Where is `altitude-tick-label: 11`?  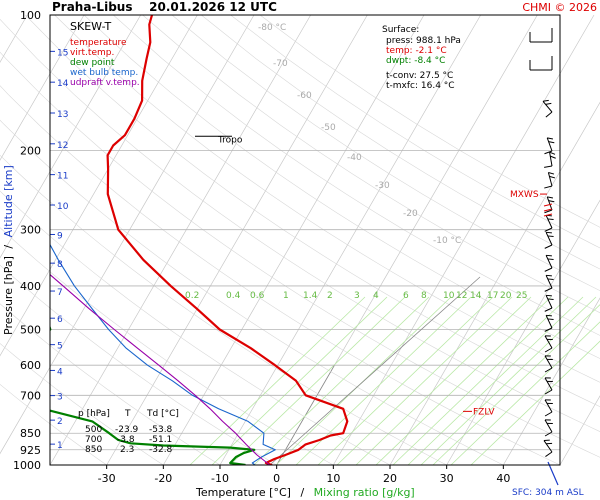 altitude-tick-label: 11 is located at coordinates (62, 177).